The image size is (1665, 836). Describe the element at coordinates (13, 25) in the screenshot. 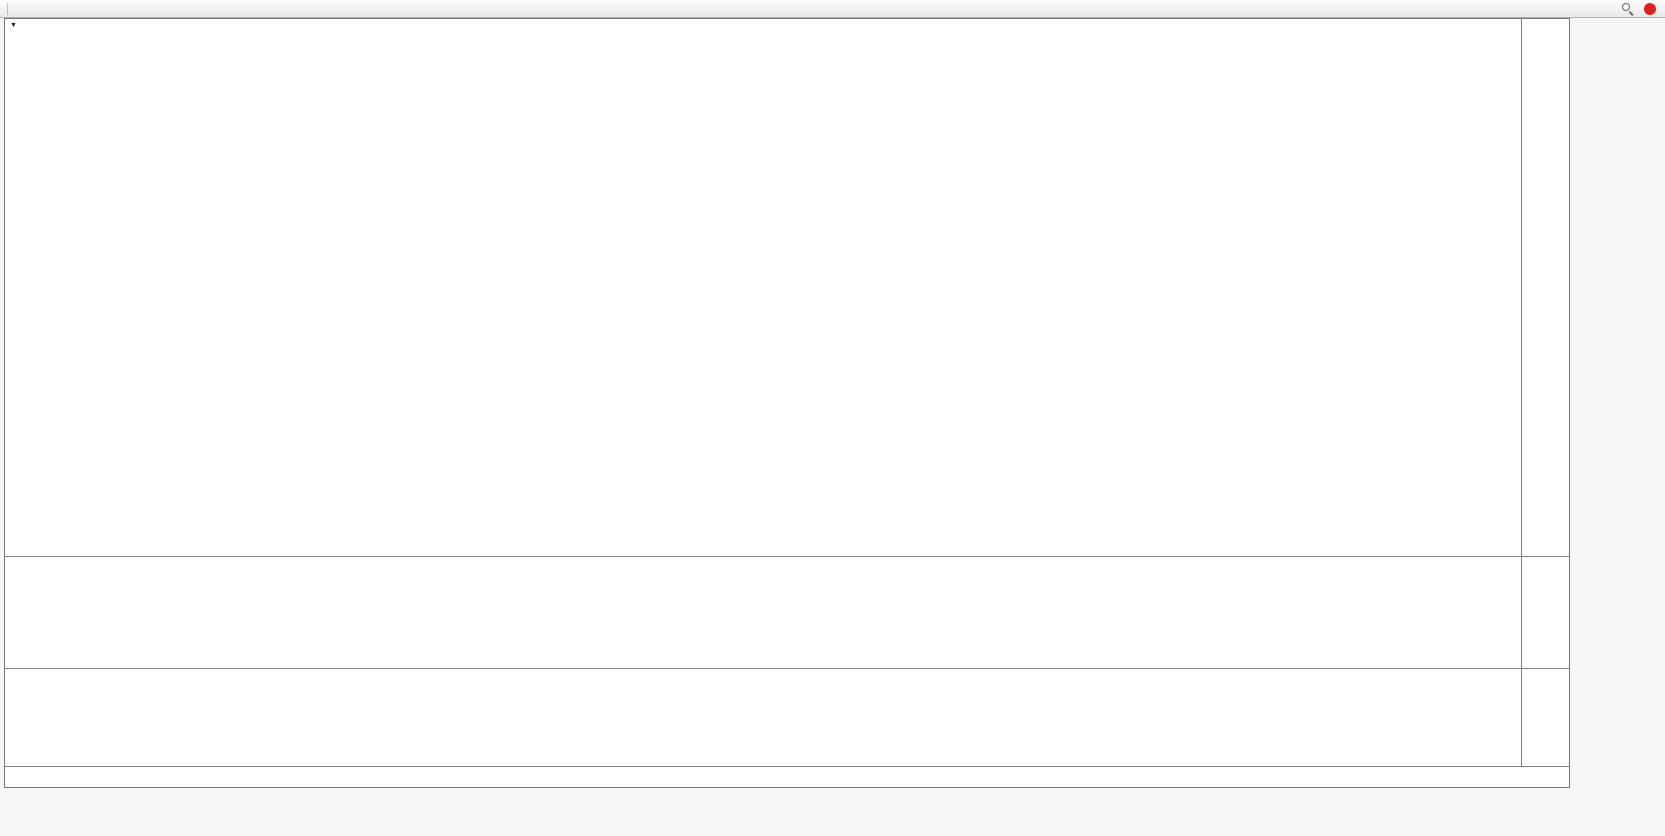

I see `symbol-dropdown-icon: ▼` at that location.